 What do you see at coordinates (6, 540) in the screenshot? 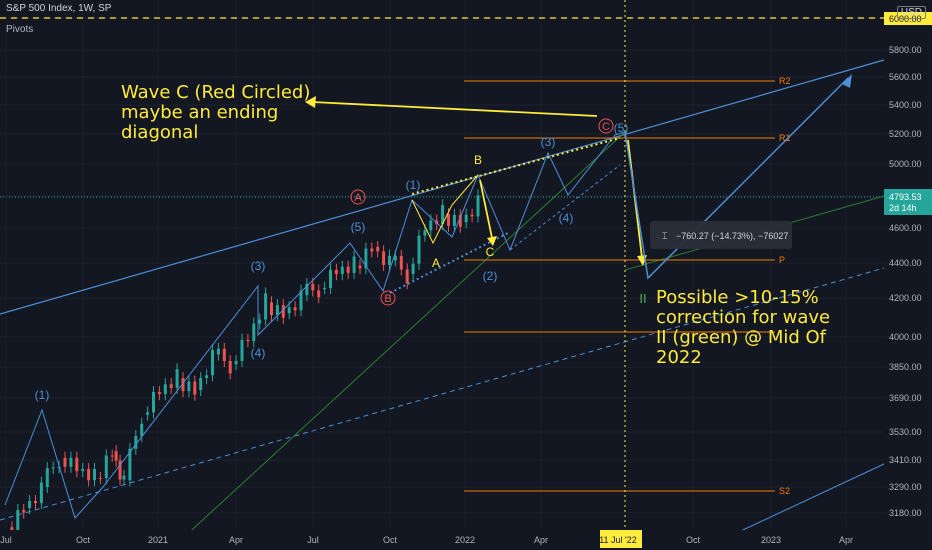
I see `time-tick-label: Jul` at bounding box center [6, 540].